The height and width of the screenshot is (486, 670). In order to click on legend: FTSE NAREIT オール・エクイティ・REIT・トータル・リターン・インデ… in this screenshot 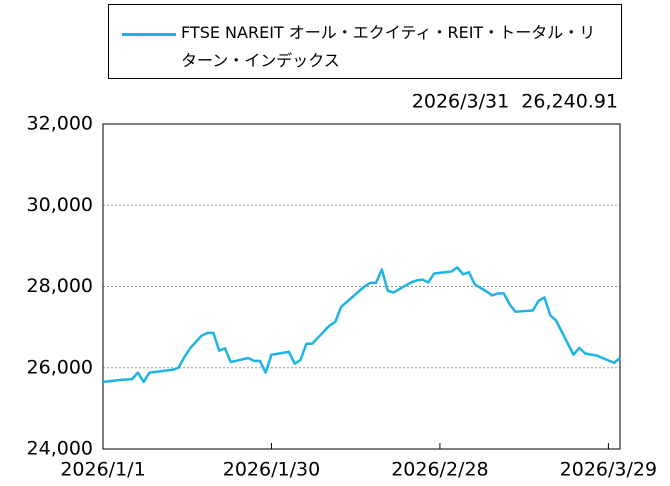, I will do `click(365, 41)`.